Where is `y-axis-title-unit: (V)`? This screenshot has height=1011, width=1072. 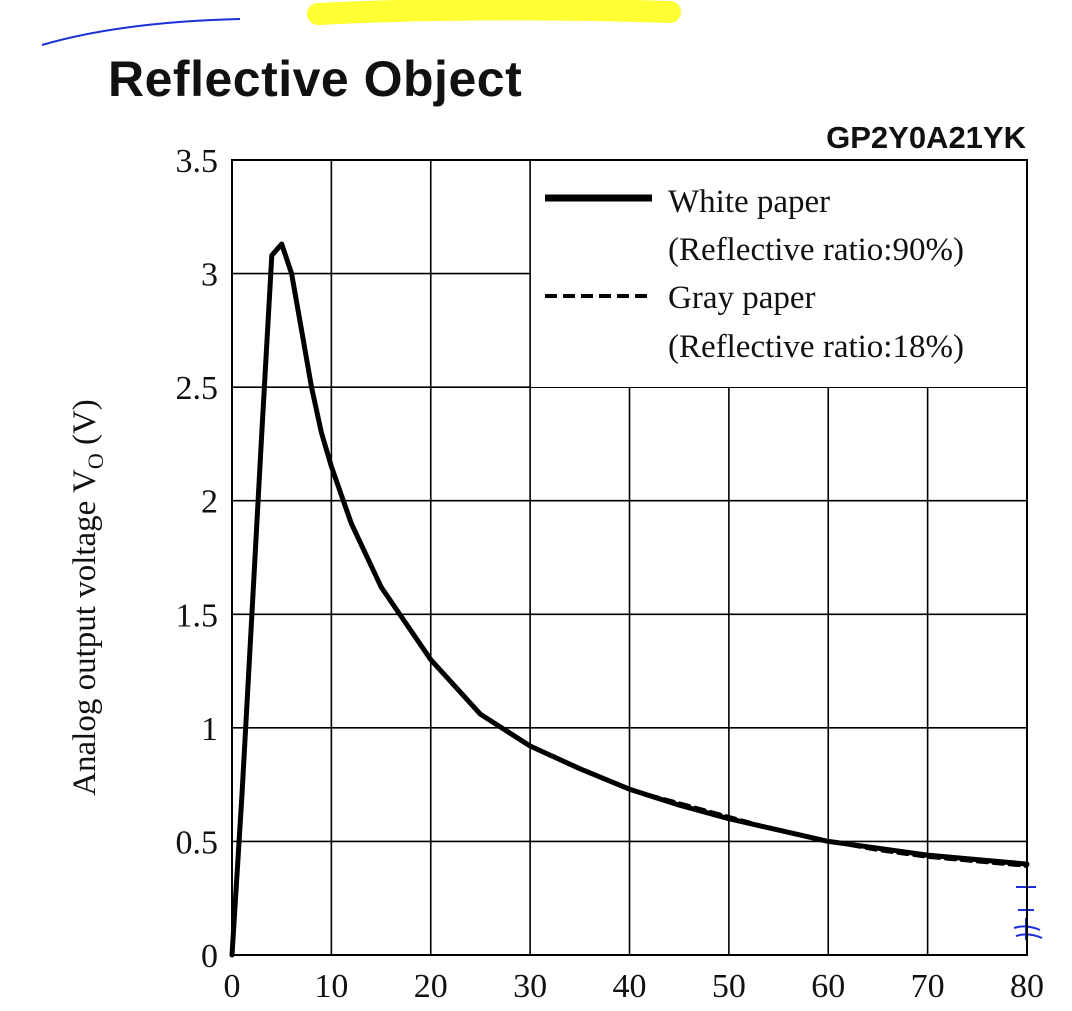 y-axis-title-unit: (V) is located at coordinates (85, 422).